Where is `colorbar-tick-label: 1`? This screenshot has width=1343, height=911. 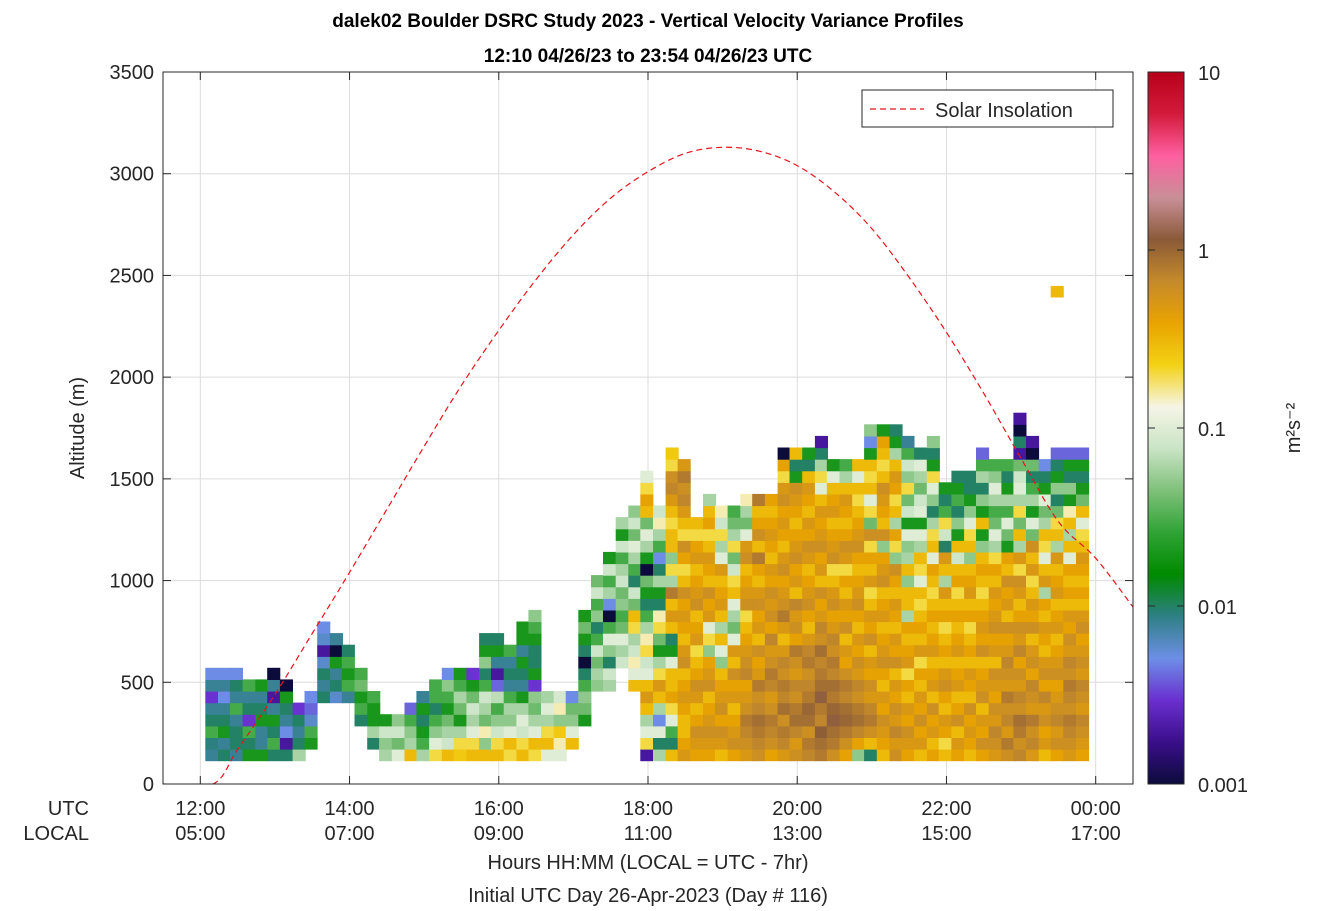 colorbar-tick-label: 1 is located at coordinates (1203, 252).